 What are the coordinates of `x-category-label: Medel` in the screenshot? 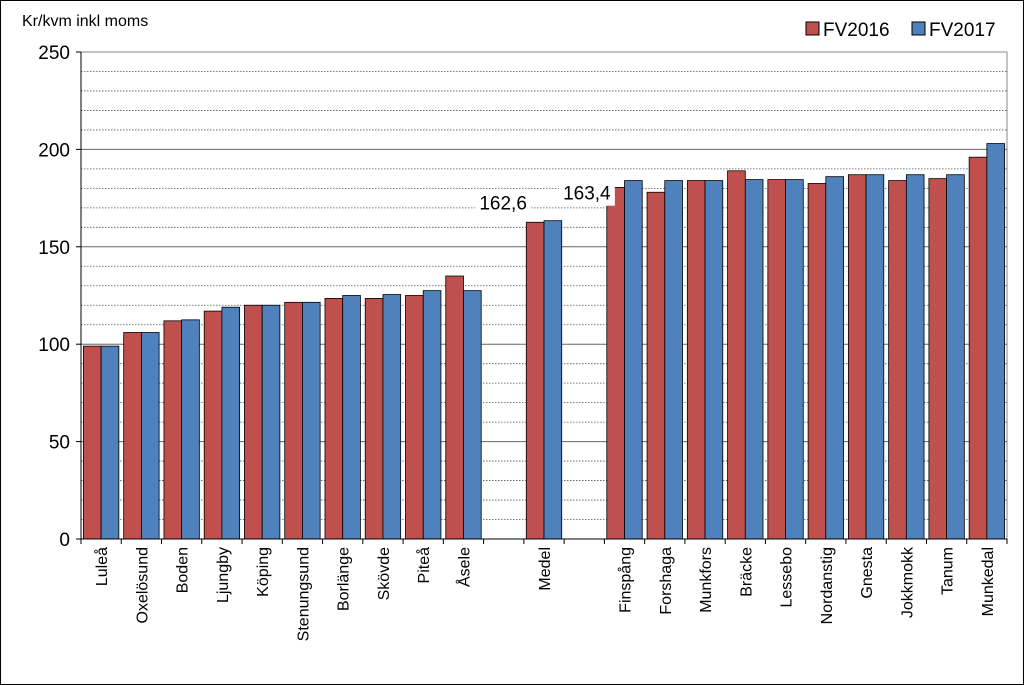 It's located at (545, 569).